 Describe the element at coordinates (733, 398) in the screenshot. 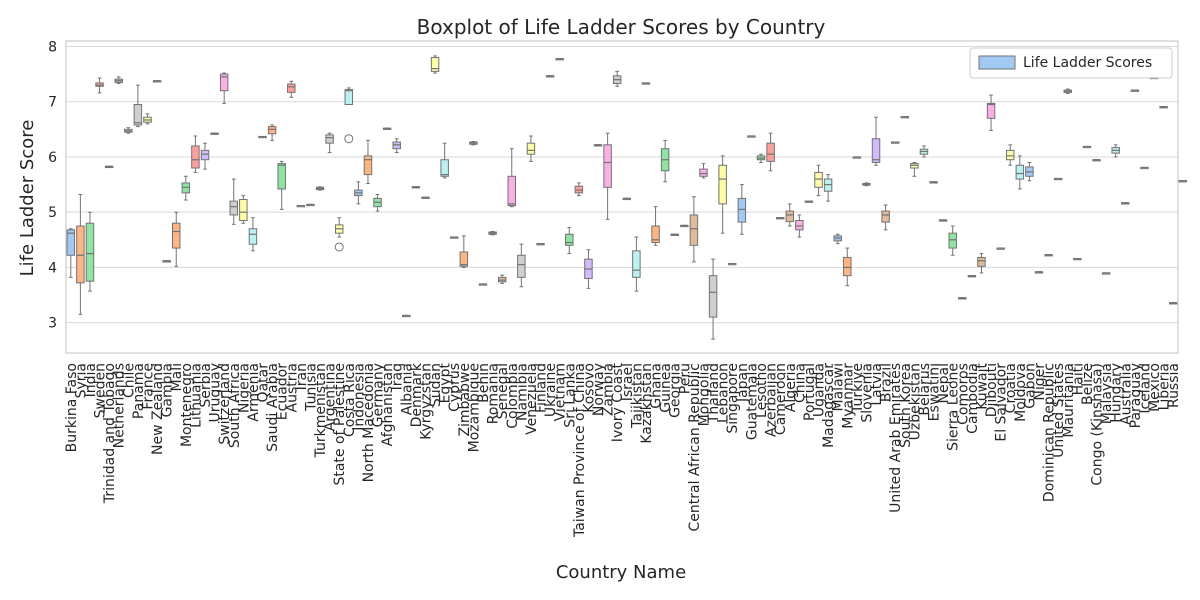

I see `x-tick-label: Singapore` at that location.